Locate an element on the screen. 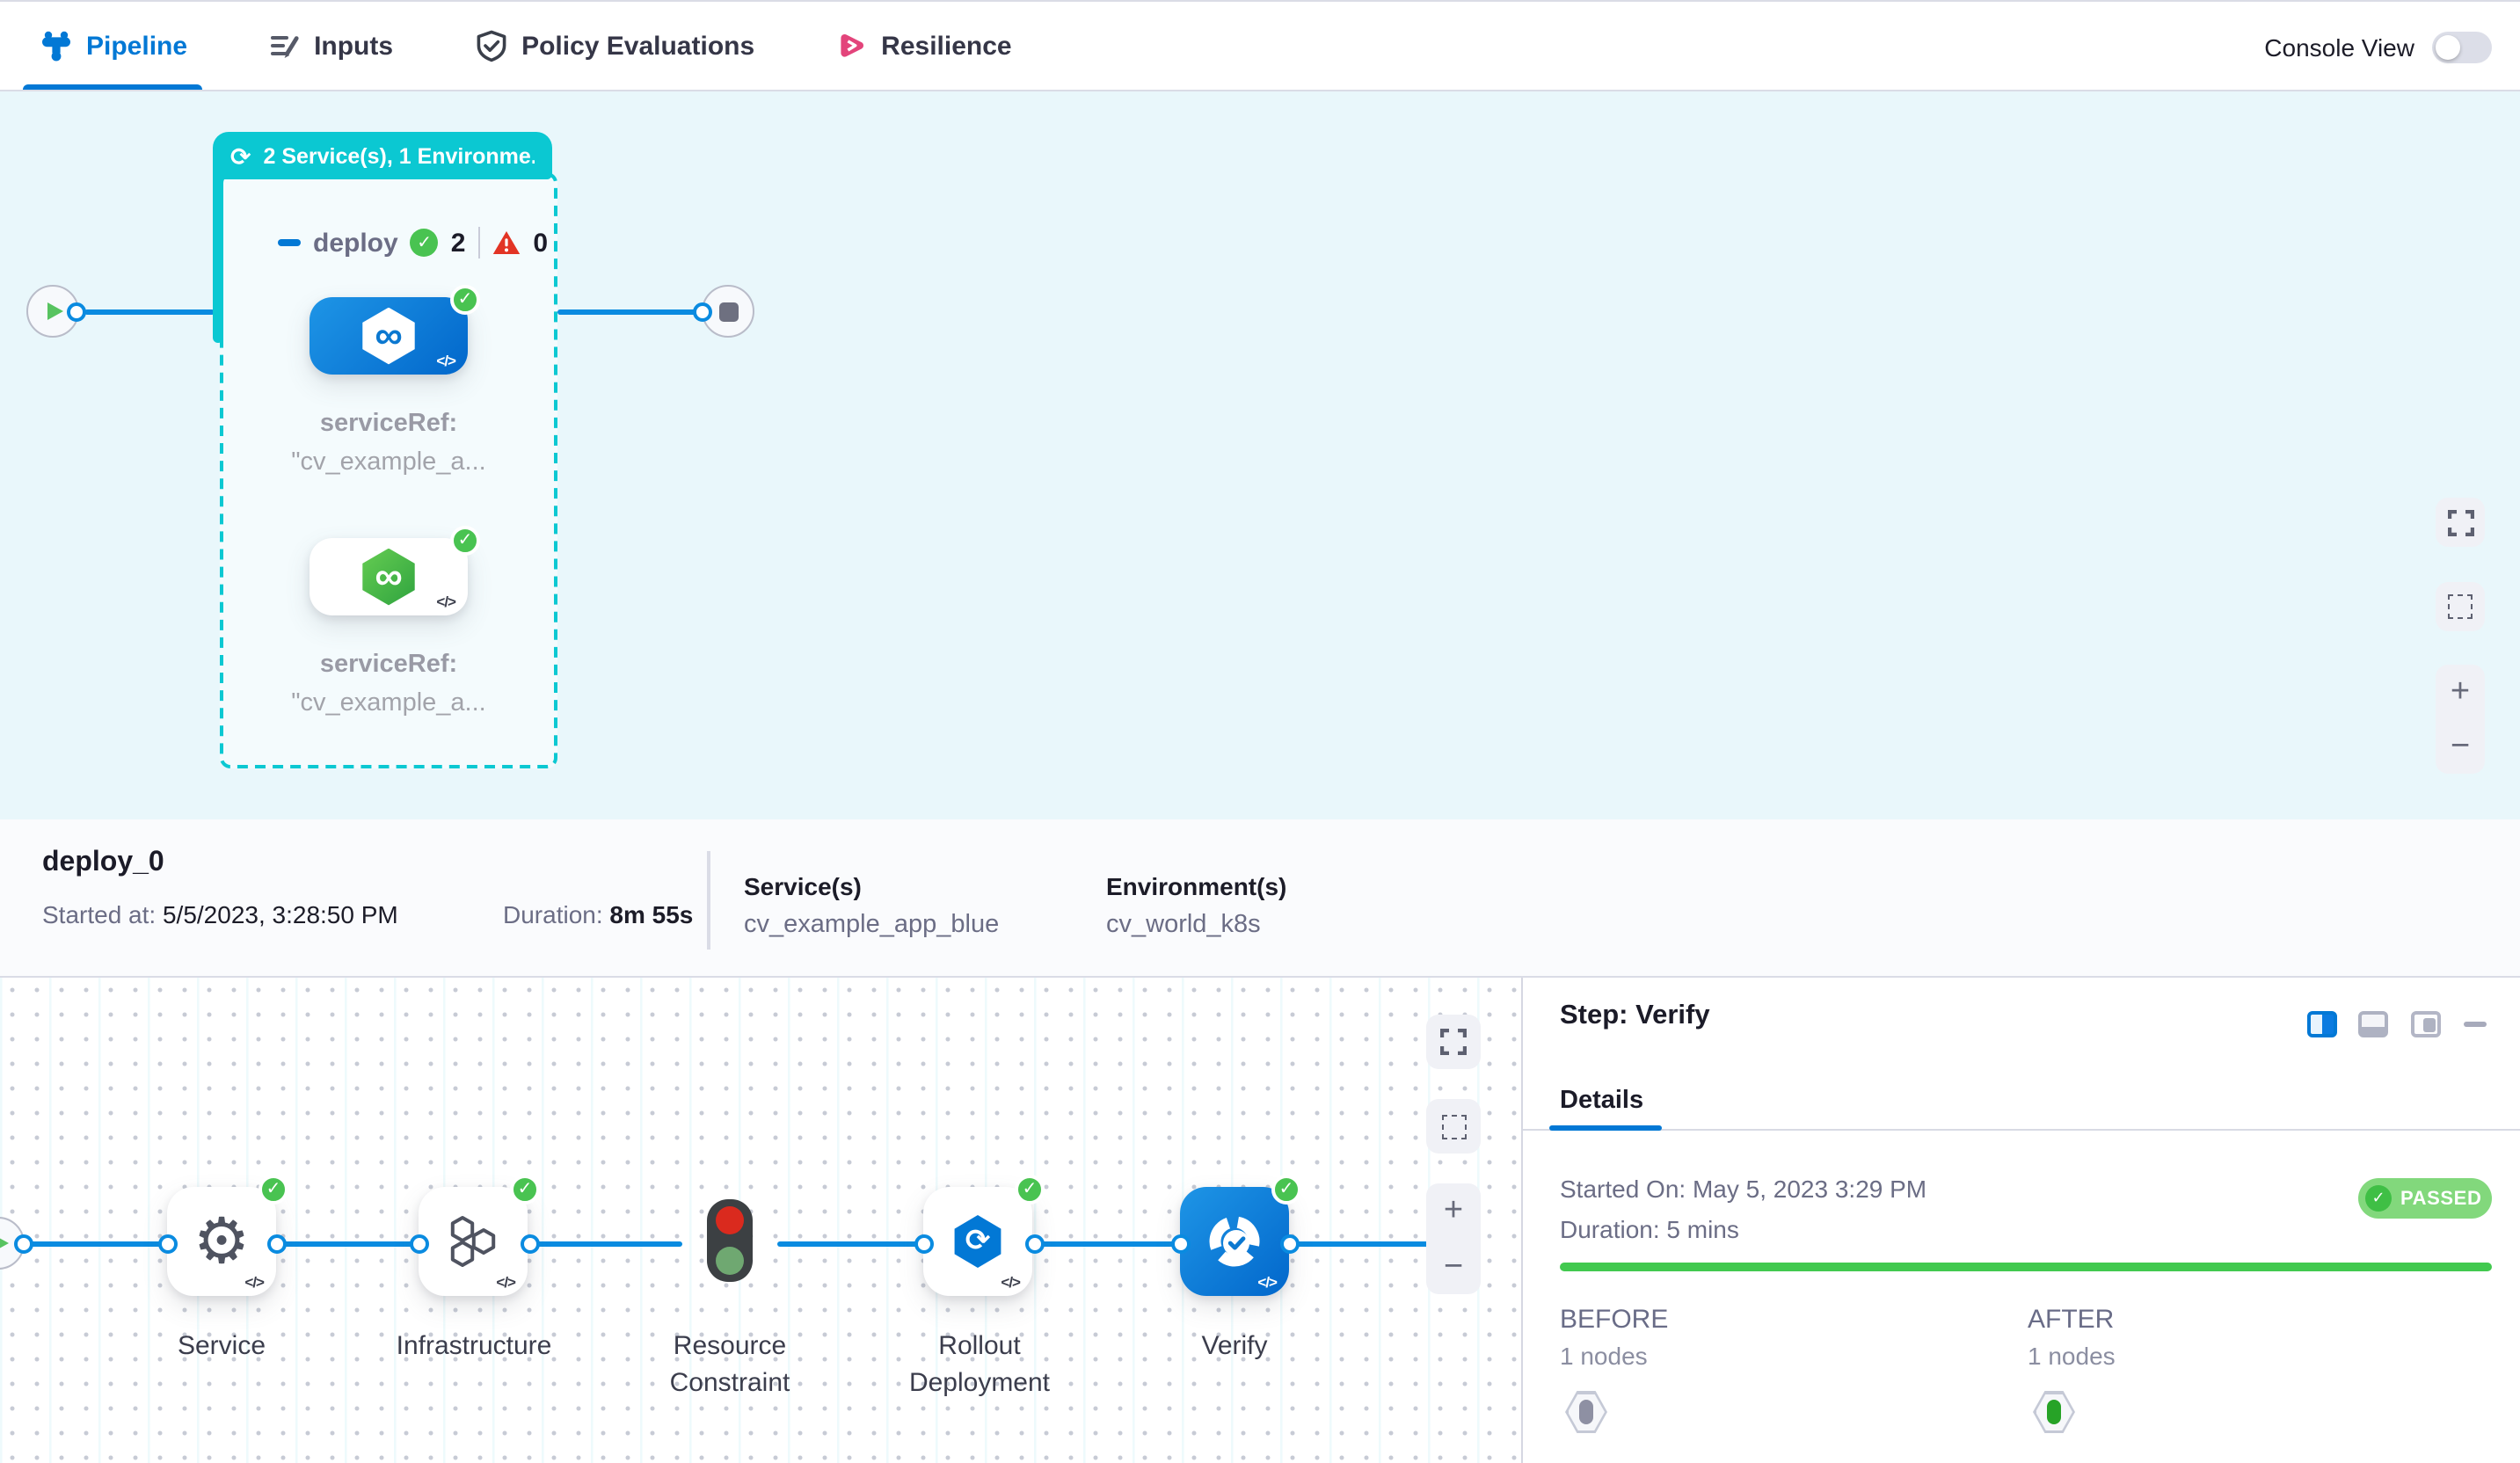 The width and height of the screenshot is (2520, 1463). marquee-icon is located at coordinates (2460, 606).